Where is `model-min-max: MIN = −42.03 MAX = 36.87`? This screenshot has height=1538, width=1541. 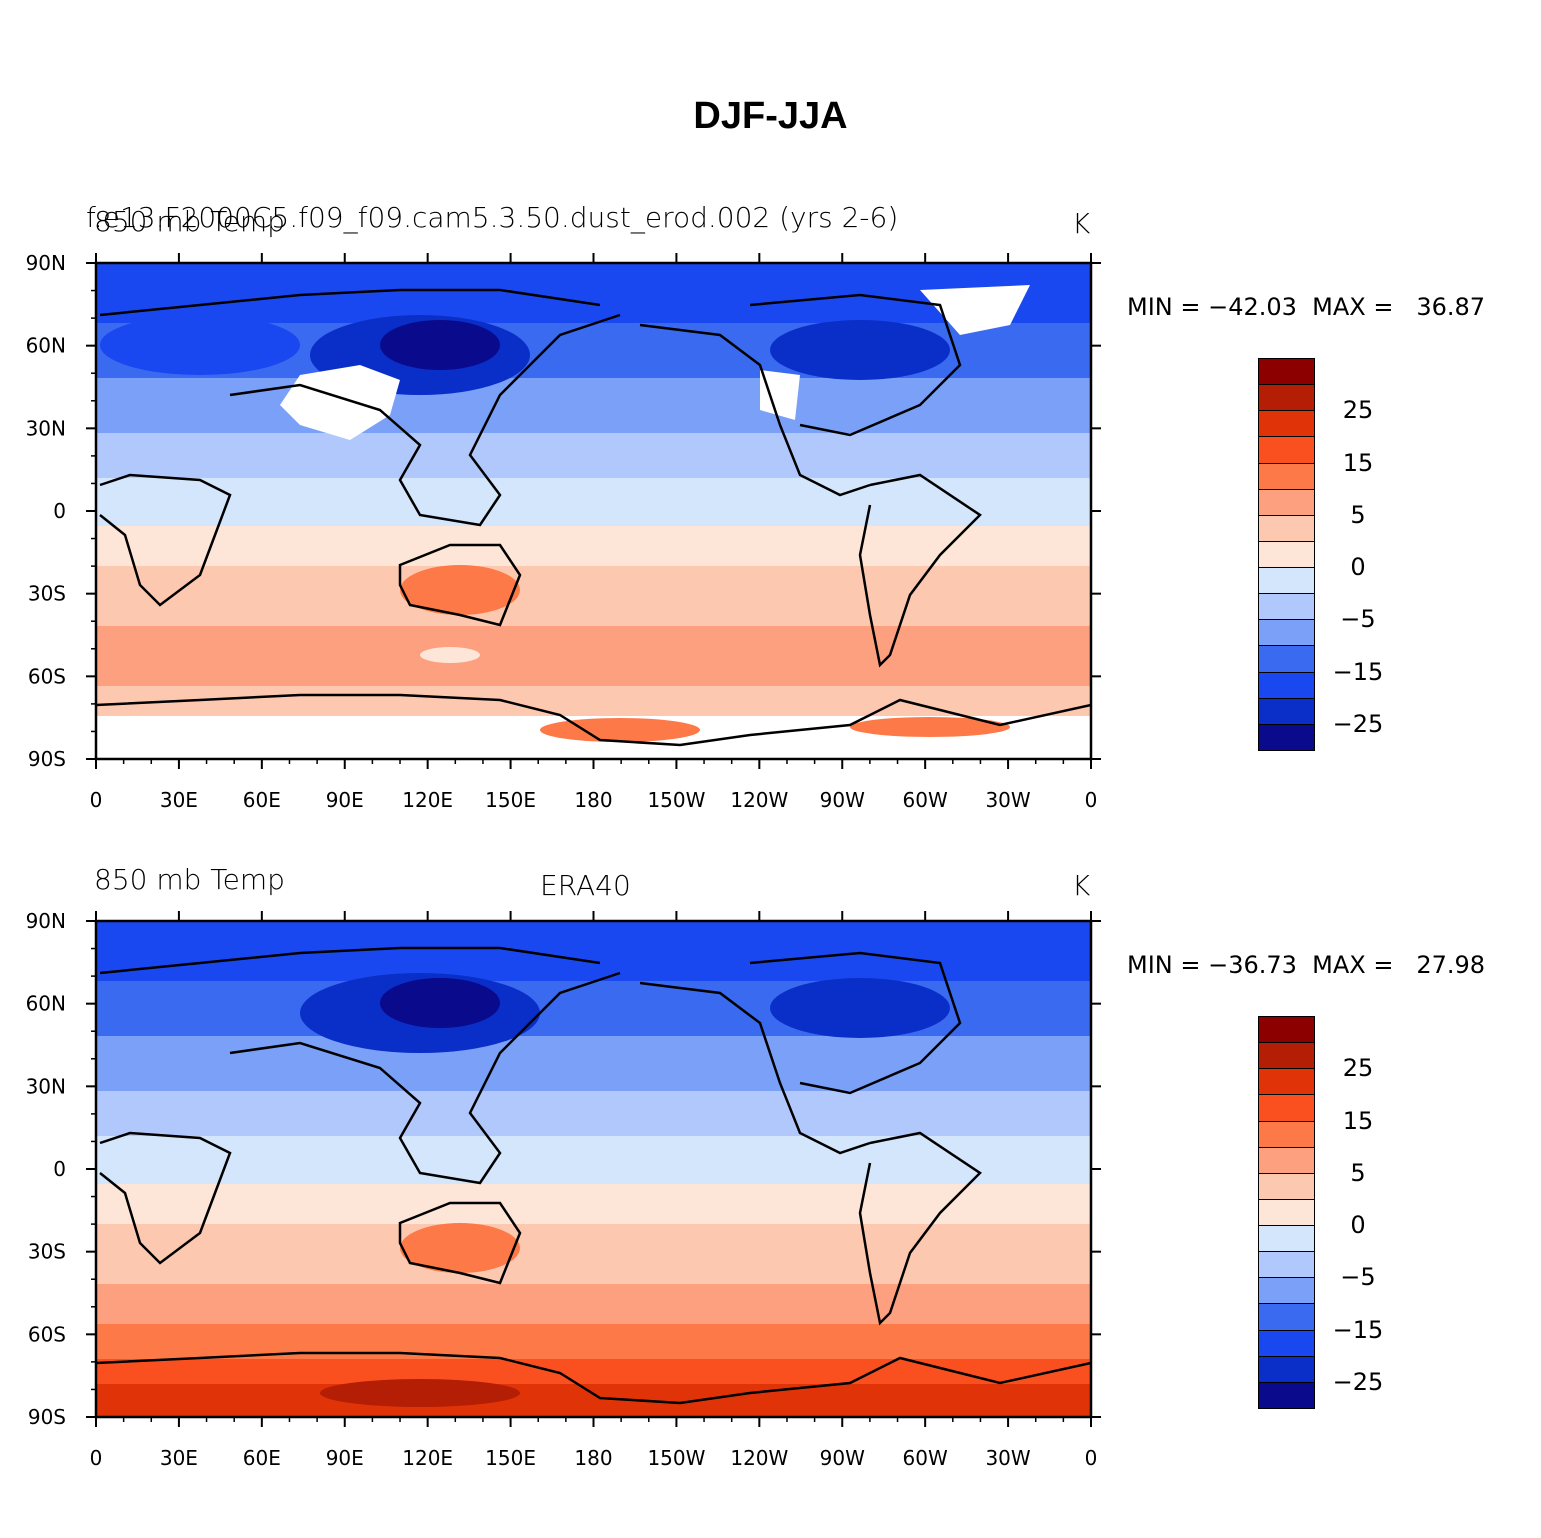 model-min-max: MIN = −42.03 MAX = 36.87 is located at coordinates (1306, 307).